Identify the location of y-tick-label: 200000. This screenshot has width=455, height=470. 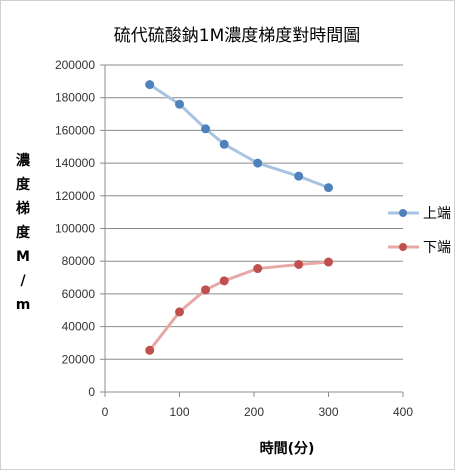
(75, 65).